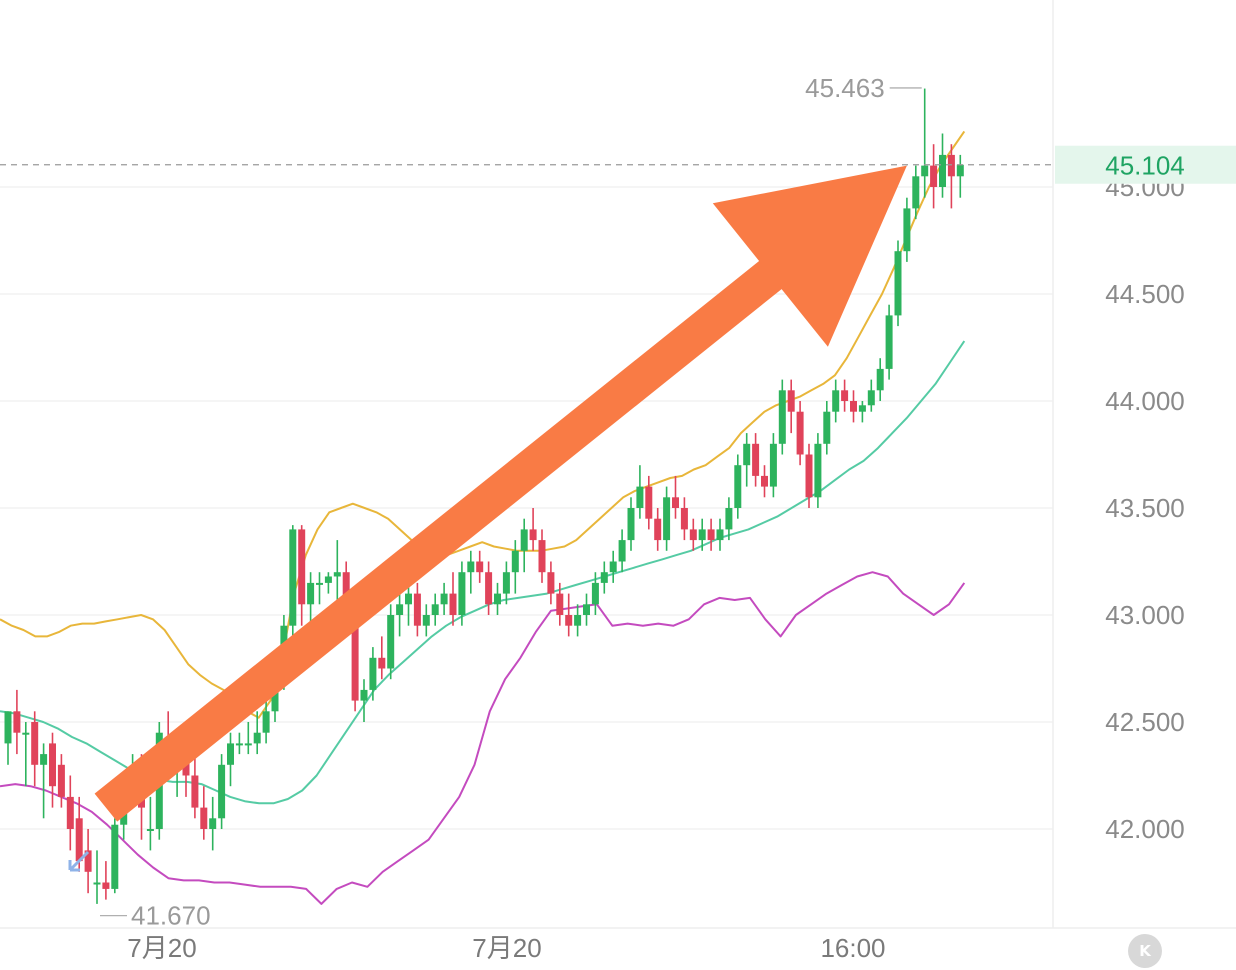 Image resolution: width=1236 pixels, height=970 pixels. I want to click on k-line-toggle-label: K, so click(1145, 951).